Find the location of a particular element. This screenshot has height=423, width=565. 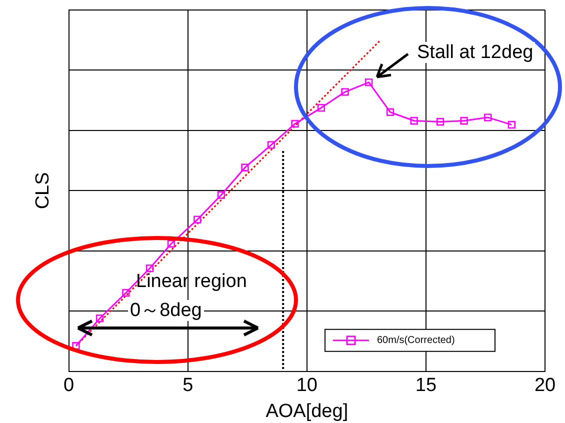

x-axis-title: AOA[deg] is located at coordinates (307, 411).